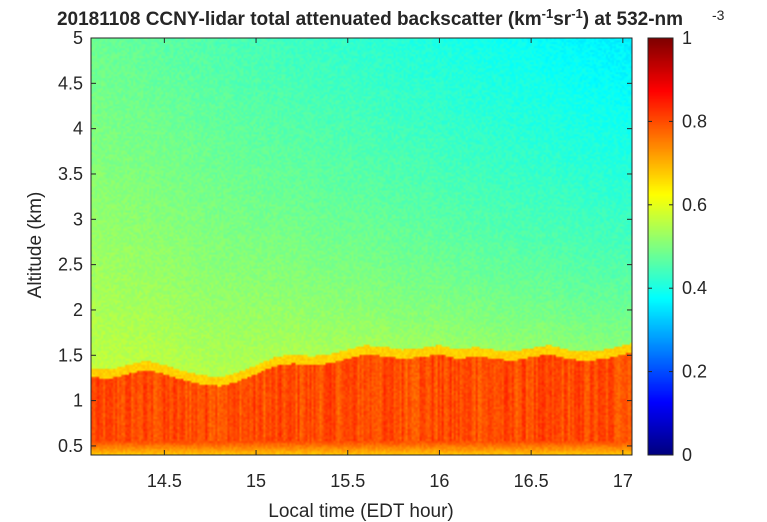 The image size is (767, 522). I want to click on title-part: sr, so click(562, 19).